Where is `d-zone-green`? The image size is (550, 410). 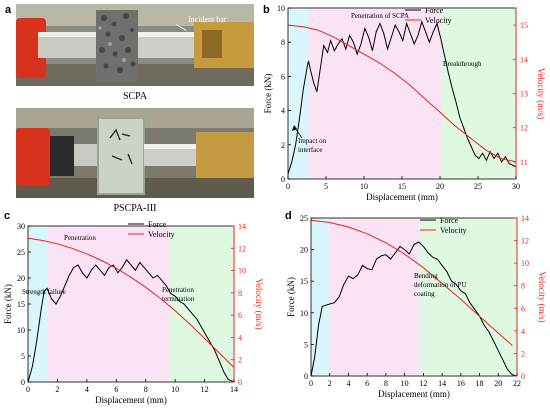
d-zone-green is located at coordinates (467, 297).